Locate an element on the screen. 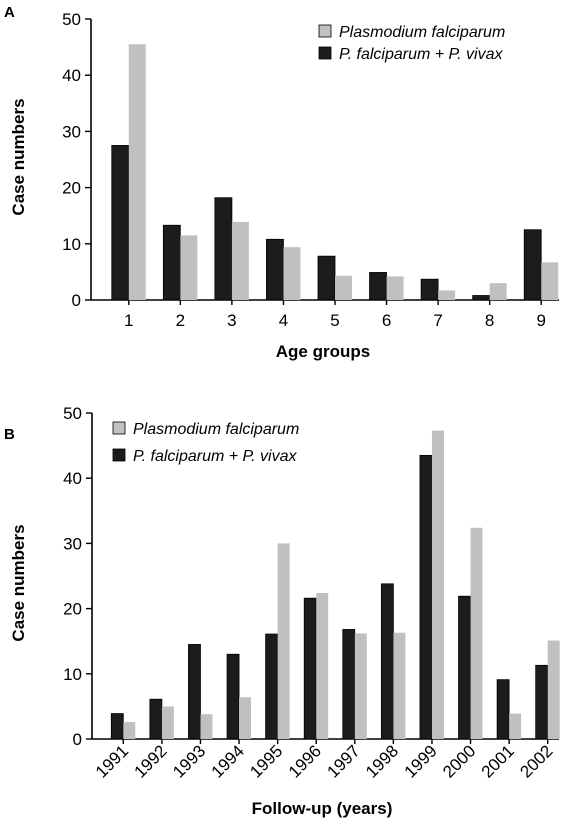 The width and height of the screenshot is (565, 826). panel-b-x-tick-label: 1992 is located at coordinates (151, 761).